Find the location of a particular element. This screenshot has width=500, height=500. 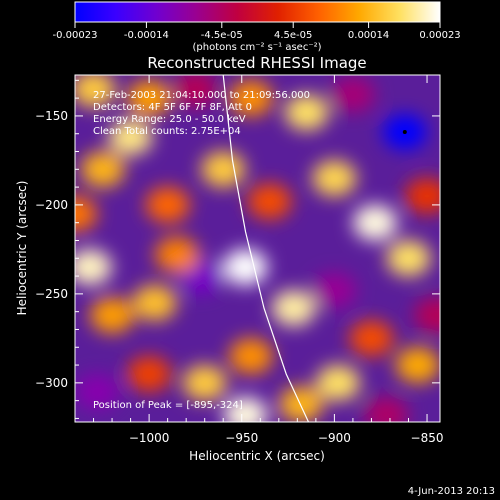

y-tick-label: −250 is located at coordinates (51, 294).